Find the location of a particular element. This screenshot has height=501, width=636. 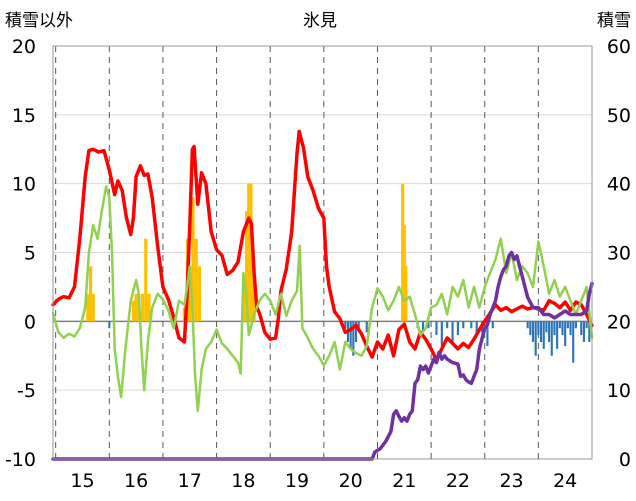

x-tick-label: 23 is located at coordinates (511, 481).